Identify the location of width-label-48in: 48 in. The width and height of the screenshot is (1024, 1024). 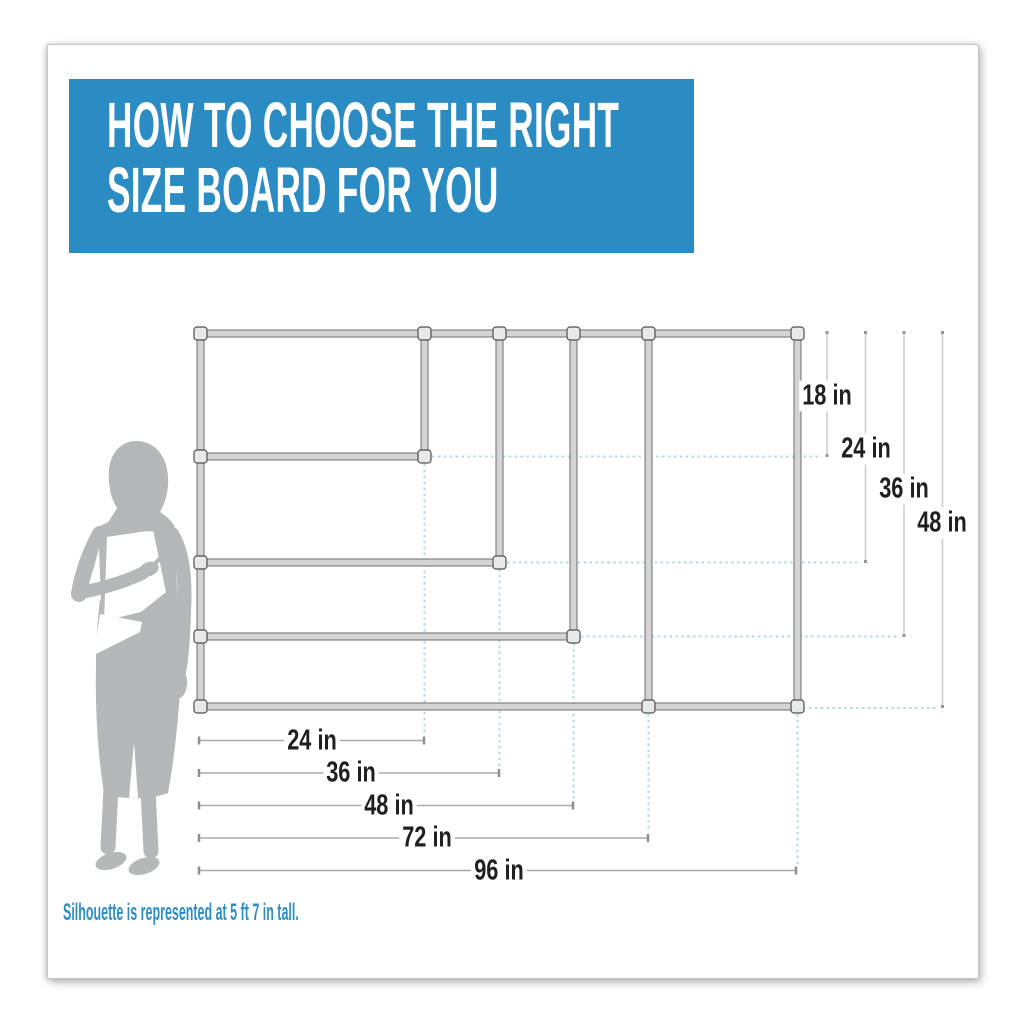
(389, 806).